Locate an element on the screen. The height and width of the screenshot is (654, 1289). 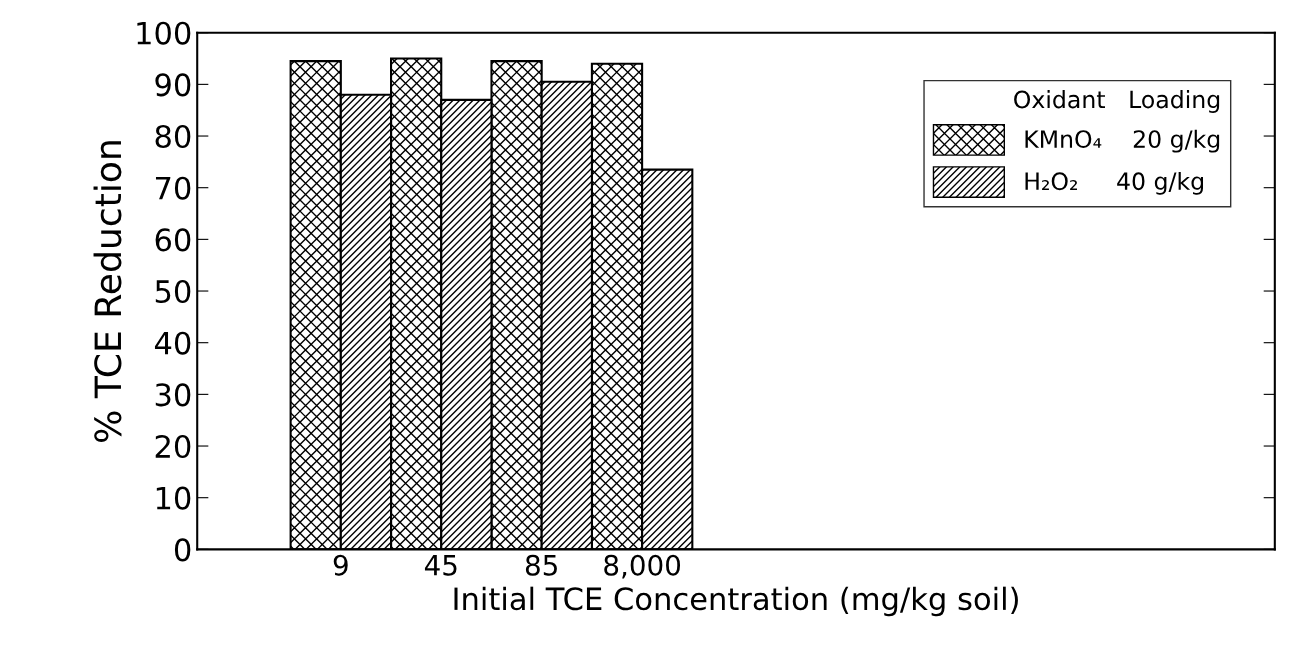
y-tick-label: 0 is located at coordinates (182, 550).